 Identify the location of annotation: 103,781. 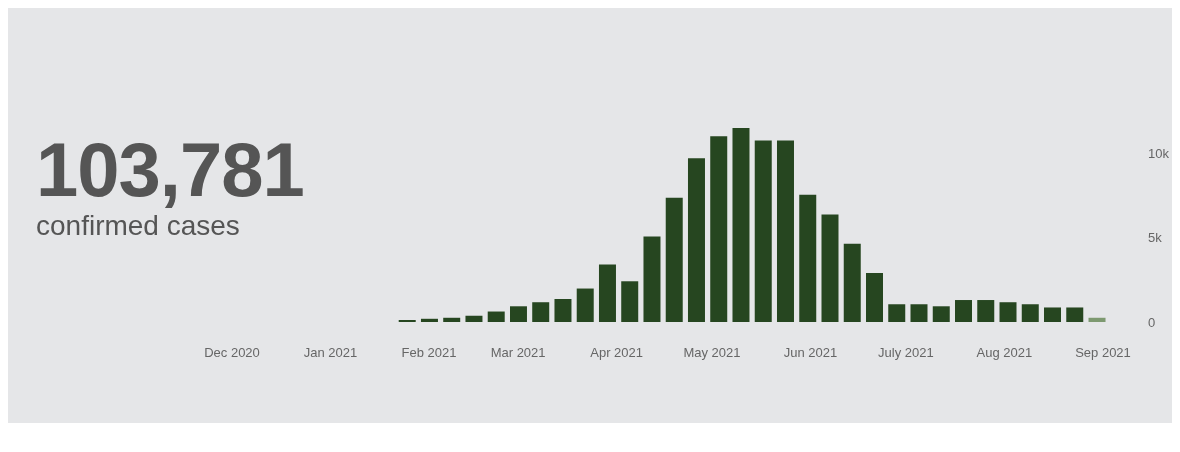
(170, 169).